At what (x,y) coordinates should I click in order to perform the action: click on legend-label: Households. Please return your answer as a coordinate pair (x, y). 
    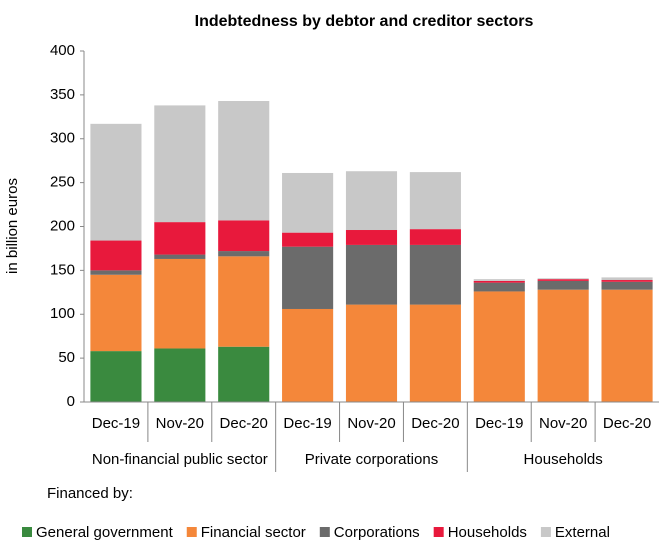
    Looking at the image, I should click on (487, 532).